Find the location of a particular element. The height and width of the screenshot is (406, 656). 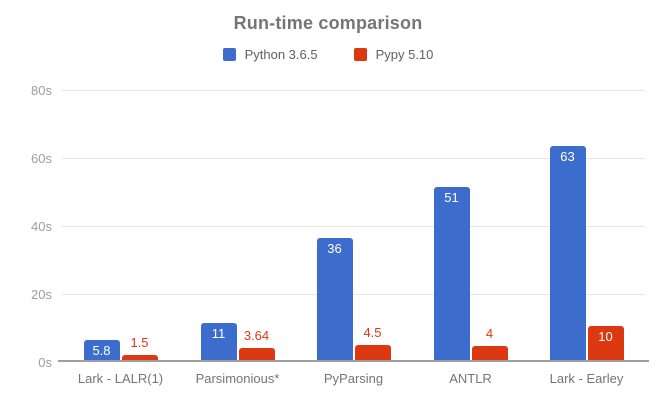

bar-group: 63 10 Lark - Earley is located at coordinates (586, 238).